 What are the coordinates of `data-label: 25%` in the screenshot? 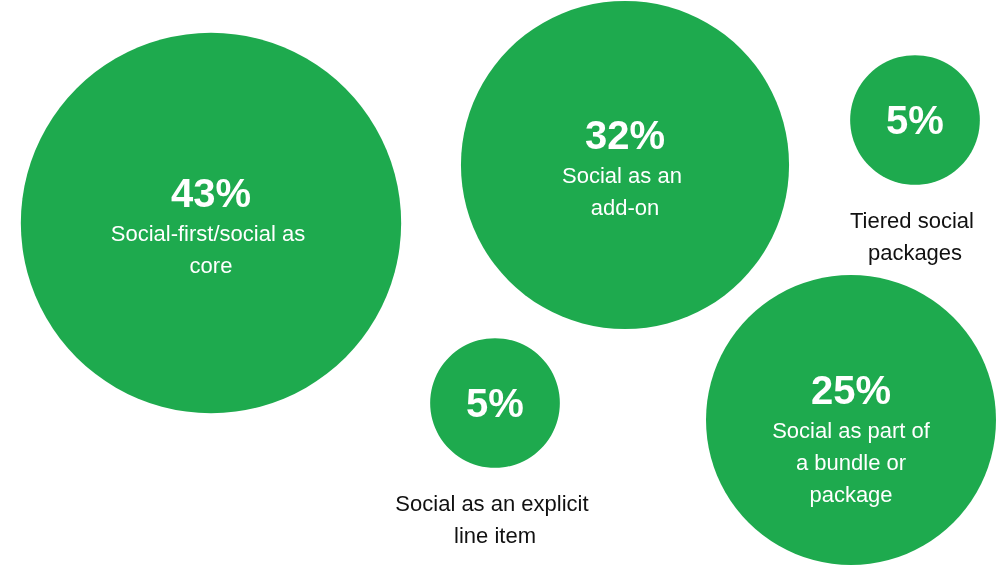 It's located at (851, 390).